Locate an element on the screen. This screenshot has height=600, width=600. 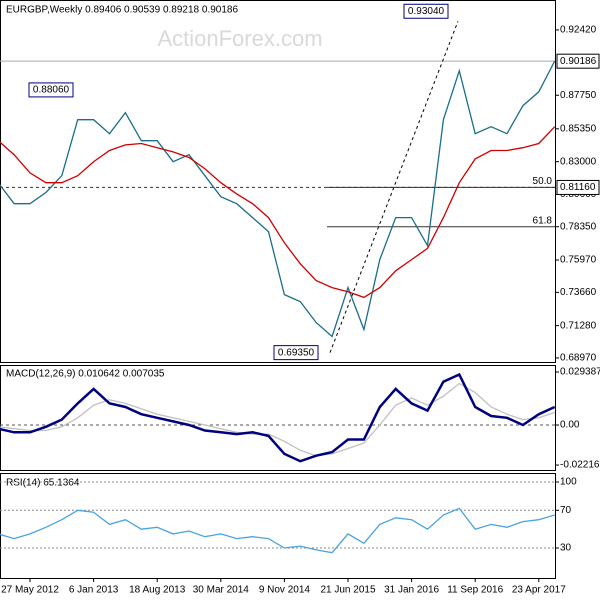
y-tick-label: 0.68970 is located at coordinates (578, 358).